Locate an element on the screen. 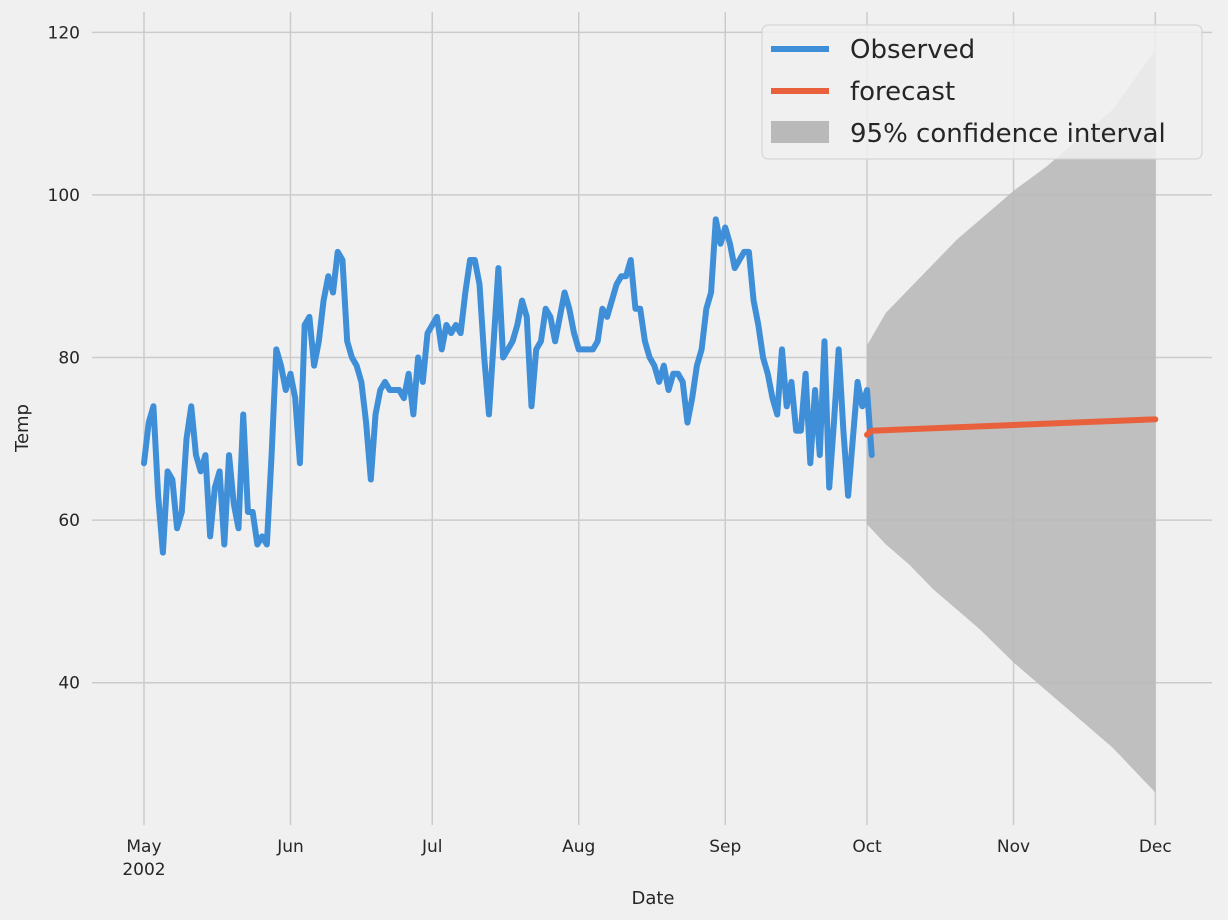 The height and width of the screenshot is (920, 1228). y-tick-label-100: 100 is located at coordinates (64, 196).